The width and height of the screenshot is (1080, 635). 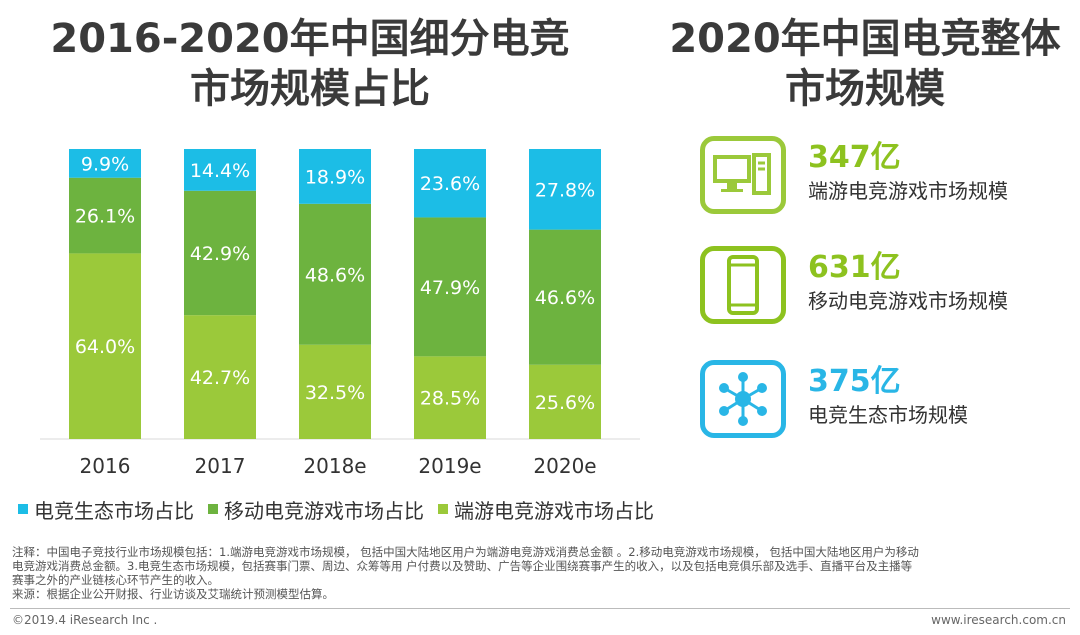 I want to click on summary-title-line1: 2020年中国电竞整体, so click(x=865, y=39).